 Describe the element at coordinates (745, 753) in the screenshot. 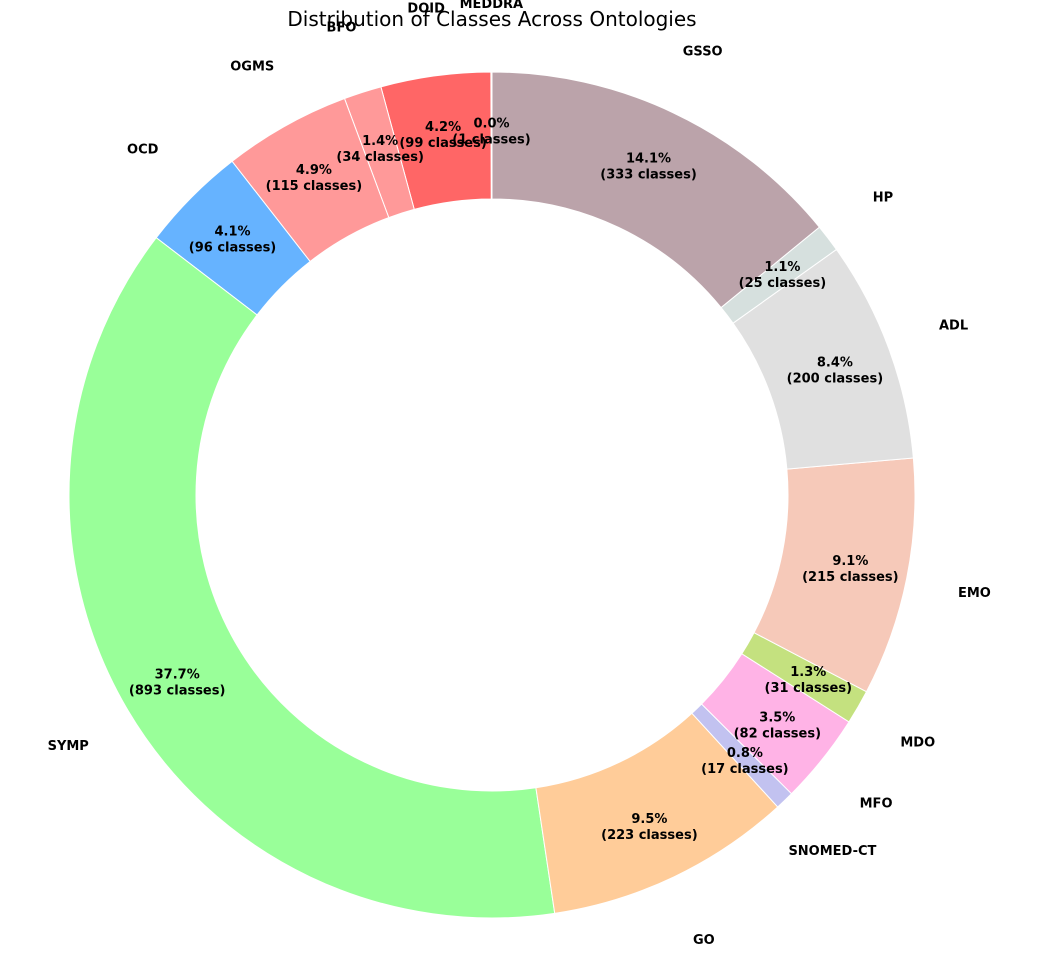

I see `percent-label-snomed-ct: 0.8%` at that location.